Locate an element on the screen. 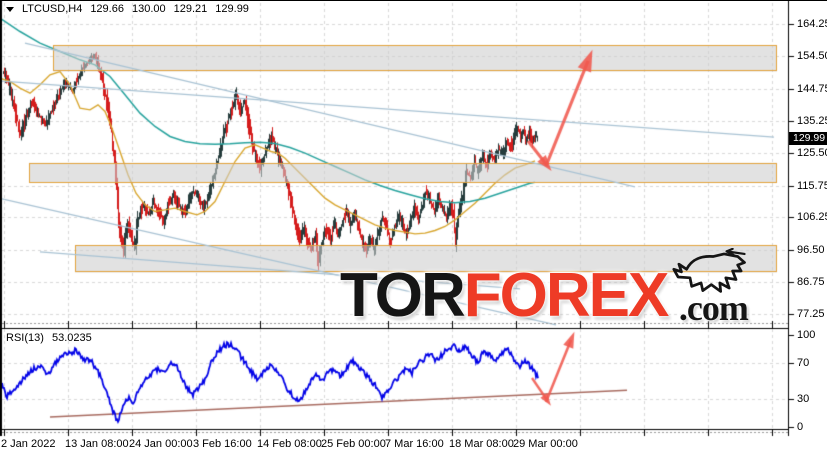 The width and height of the screenshot is (827, 456). price-axis-label: 77.25 is located at coordinates (811, 314).